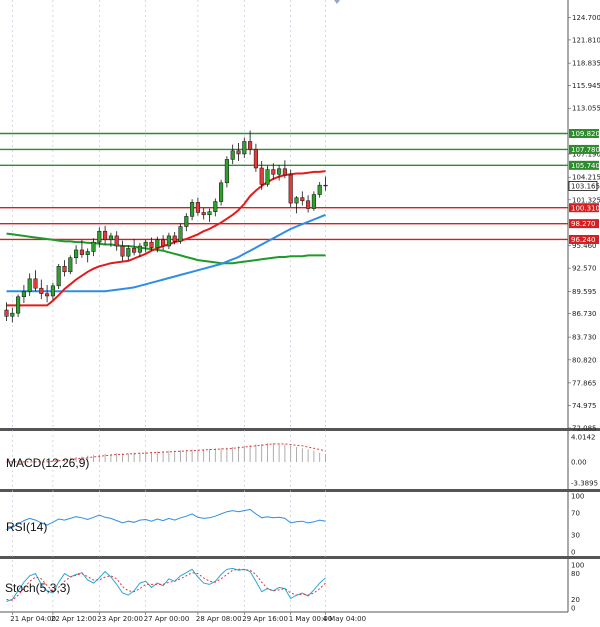  I want to click on rsi-tick-label: 100, so click(577, 497).